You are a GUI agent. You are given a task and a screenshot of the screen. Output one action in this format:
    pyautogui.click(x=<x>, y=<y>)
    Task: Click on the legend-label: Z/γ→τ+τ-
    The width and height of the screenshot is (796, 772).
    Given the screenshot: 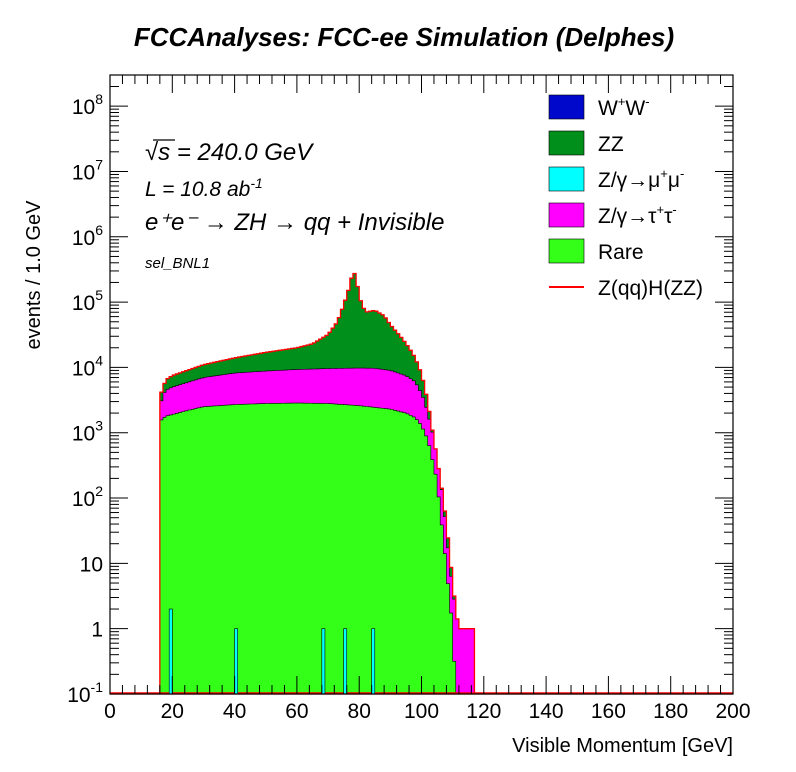 What is the action you would take?
    pyautogui.click(x=637, y=215)
    